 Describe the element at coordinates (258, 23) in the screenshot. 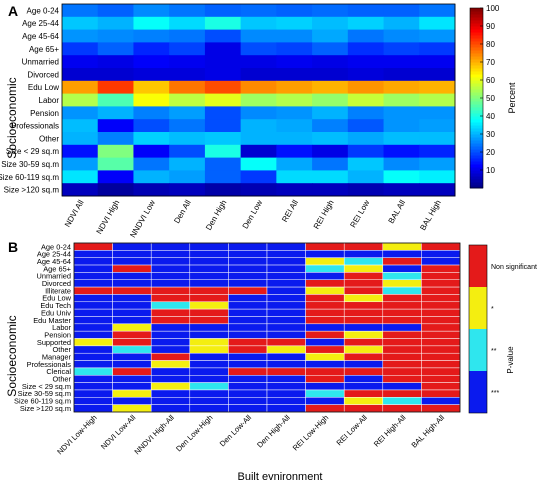

I see `heatmap-a-cell-age-25-44-den-low` at that location.